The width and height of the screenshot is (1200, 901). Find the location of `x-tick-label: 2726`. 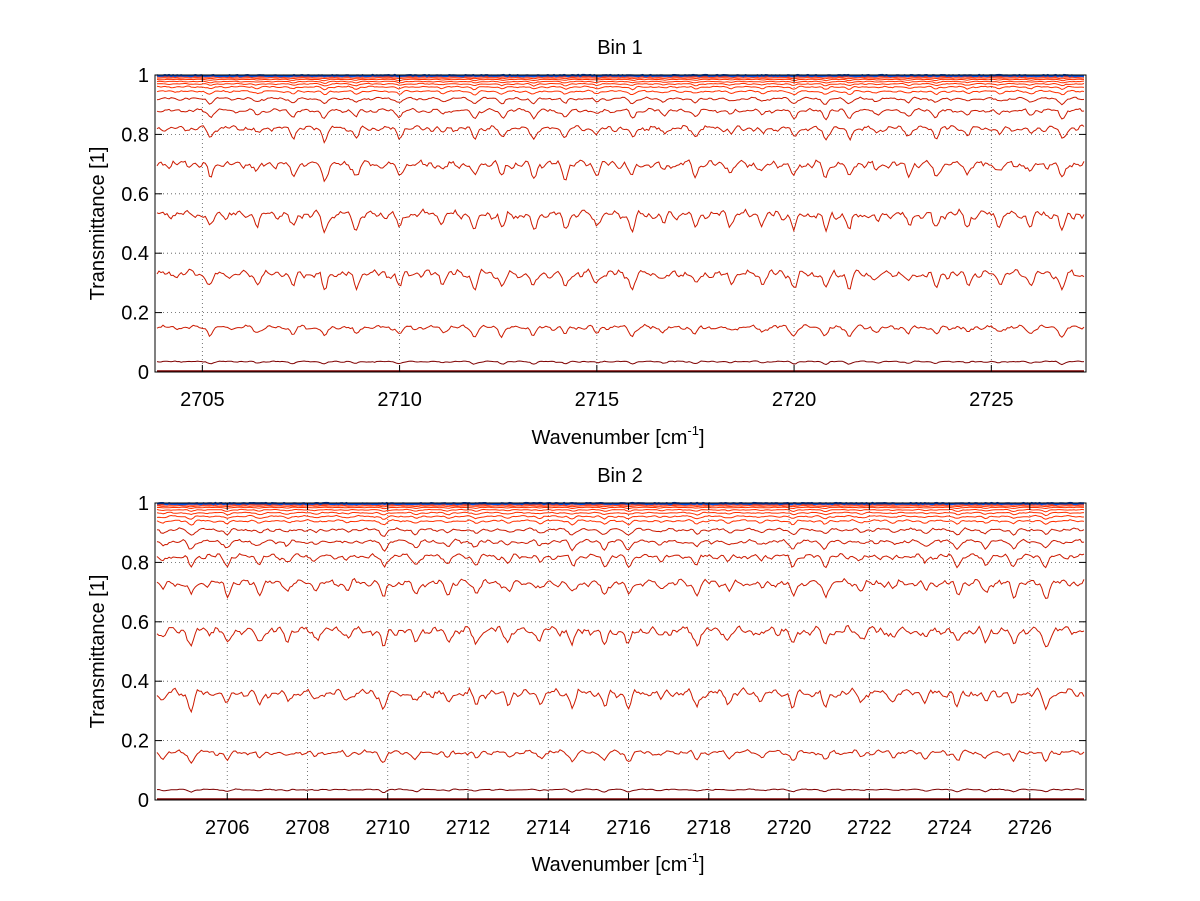

x-tick-label: 2726 is located at coordinates (1030, 828).